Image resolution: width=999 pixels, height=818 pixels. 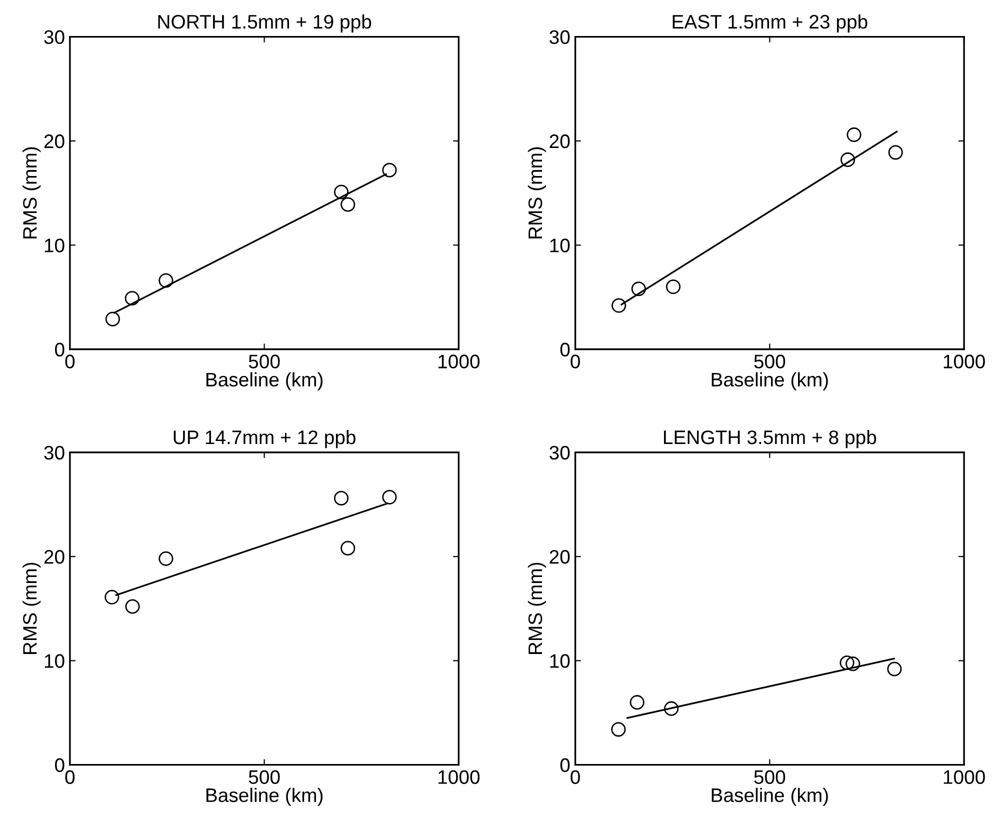 What do you see at coordinates (770, 23) in the screenshot?
I see `chart-title: EAST 1.5mm + 23 ppb` at bounding box center [770, 23].